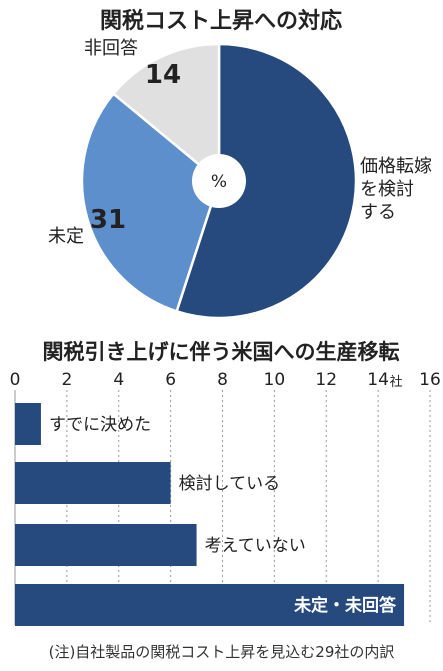  I want to click on bar-category-label: すでに決めた, so click(100, 425).